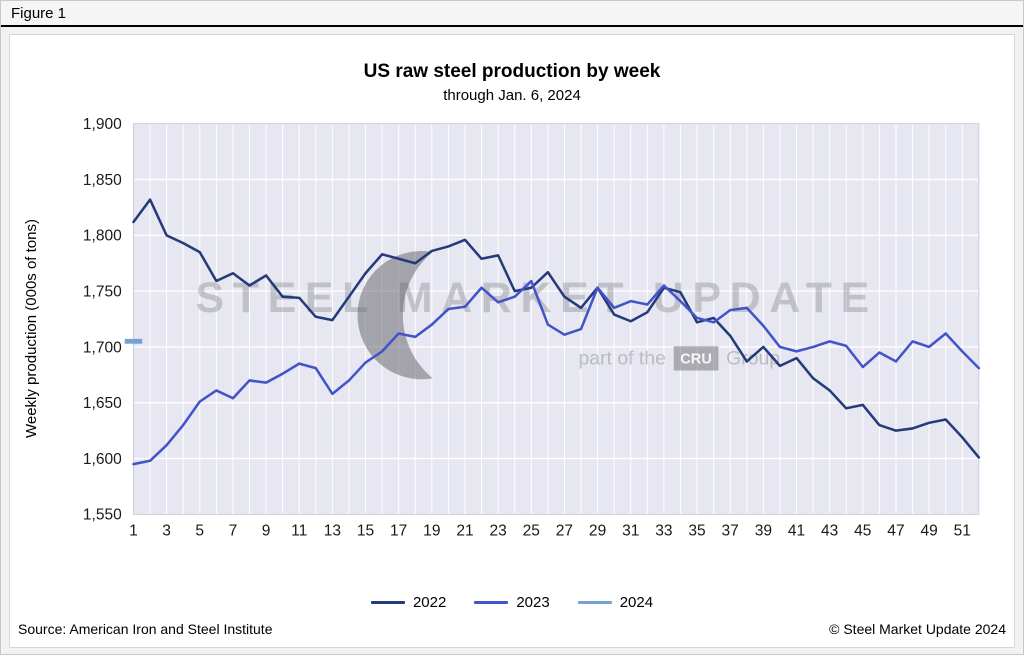 This screenshot has height=655, width=1024. I want to click on svg-text: 1,750, so click(102, 291).